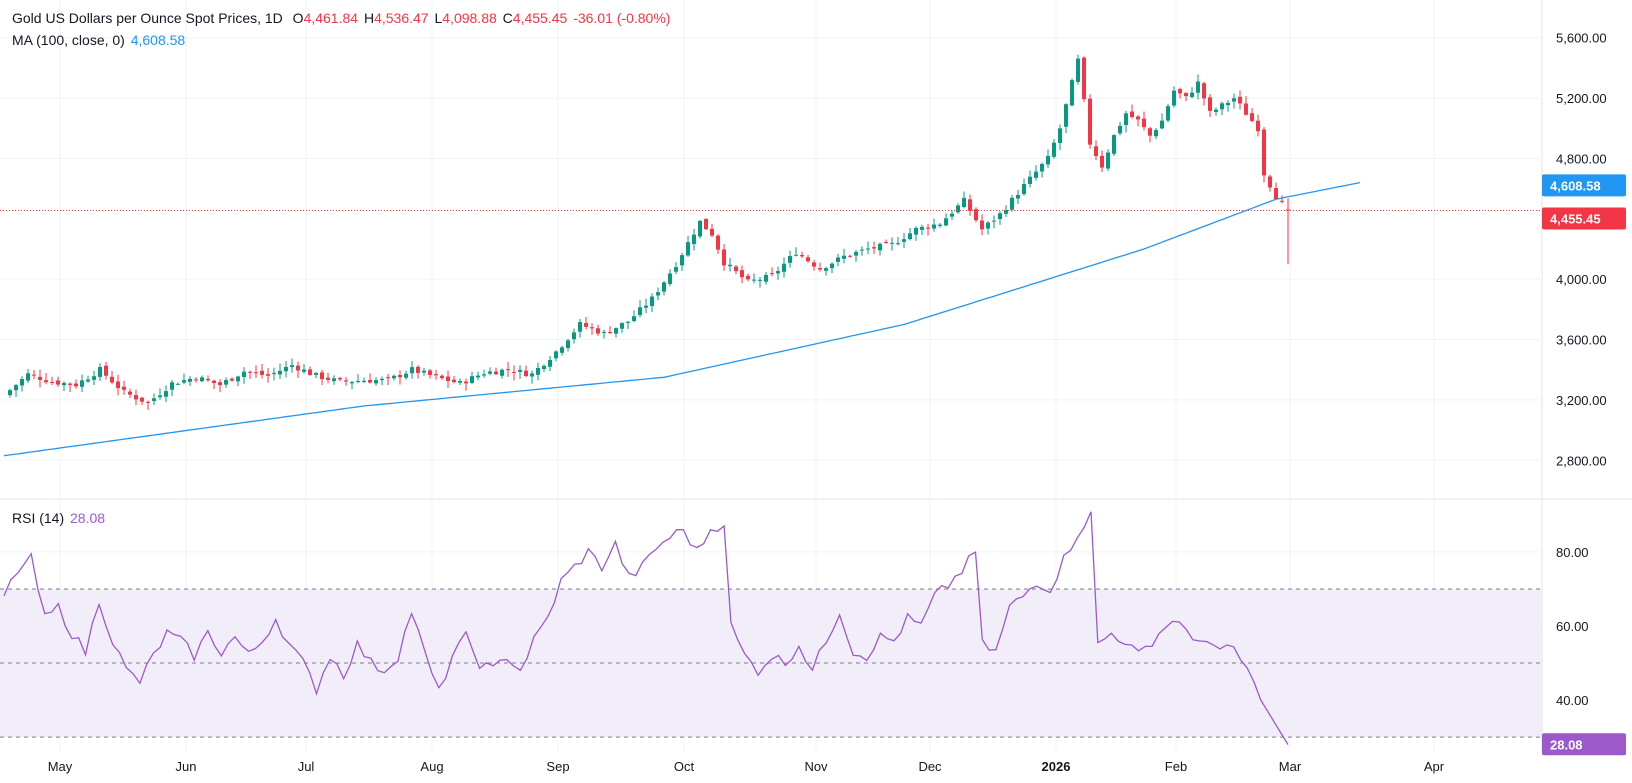 Image resolution: width=1632 pixels, height=783 pixels. Describe the element at coordinates (746, 766) in the screenshot. I see `time-axis: May Jun Jul Aug Sep Oct Nov Dec 2026 Feb Mar Apr` at that location.